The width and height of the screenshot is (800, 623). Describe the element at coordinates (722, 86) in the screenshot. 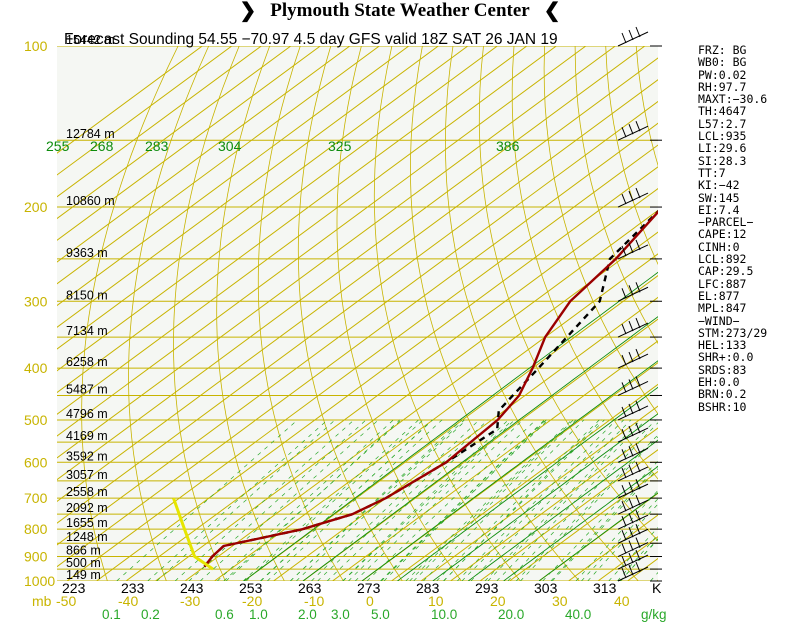

I see `index-item: RH:97.7` at that location.